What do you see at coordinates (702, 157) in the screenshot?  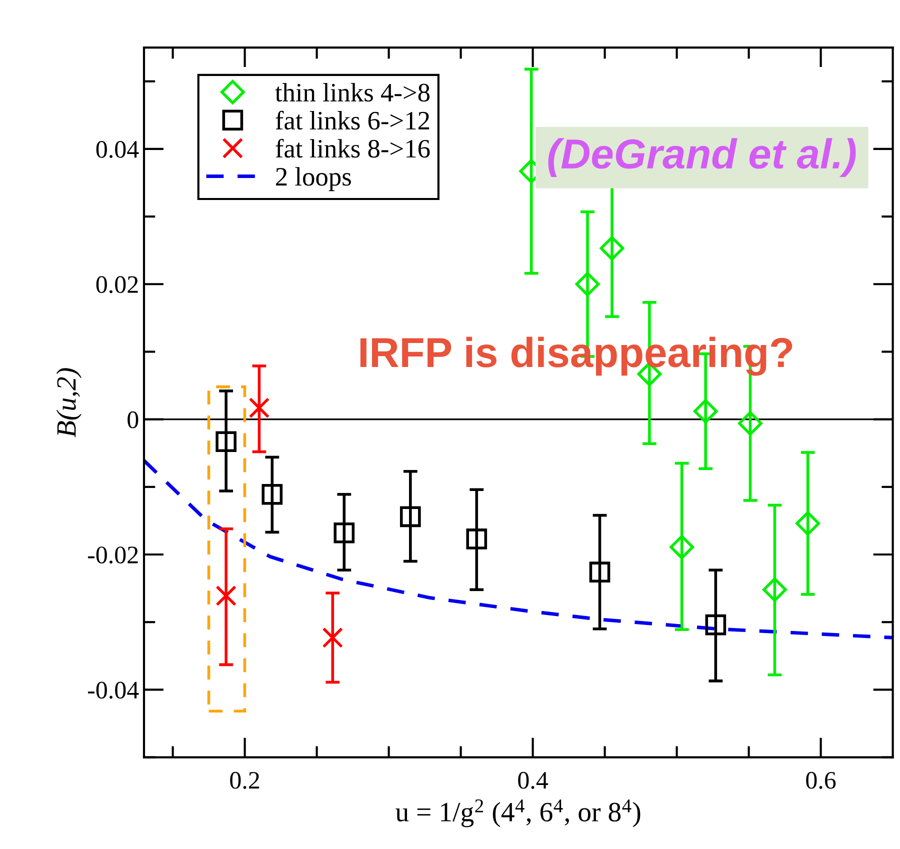 I see `annotation: (DeGrand et al.)` at bounding box center [702, 157].